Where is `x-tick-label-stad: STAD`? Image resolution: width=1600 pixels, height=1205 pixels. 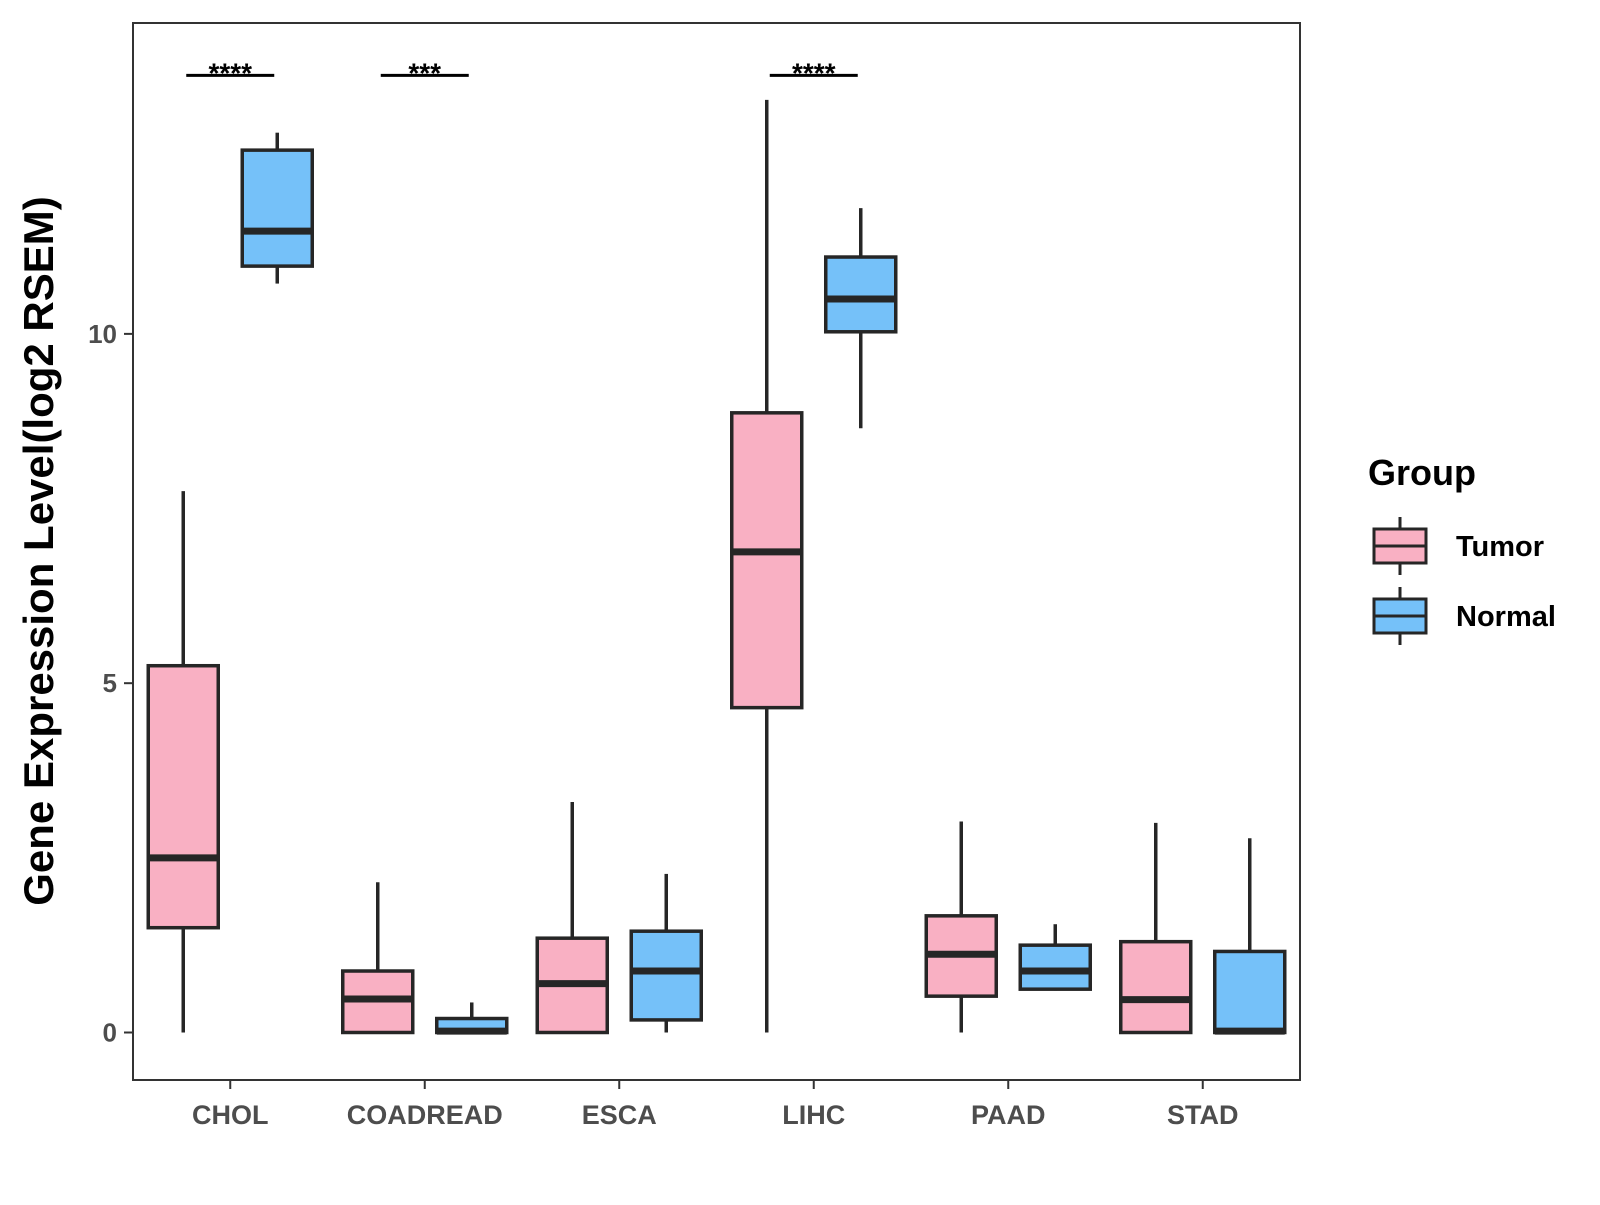
x-tick-label-stad: STAD is located at coordinates (1203, 1115).